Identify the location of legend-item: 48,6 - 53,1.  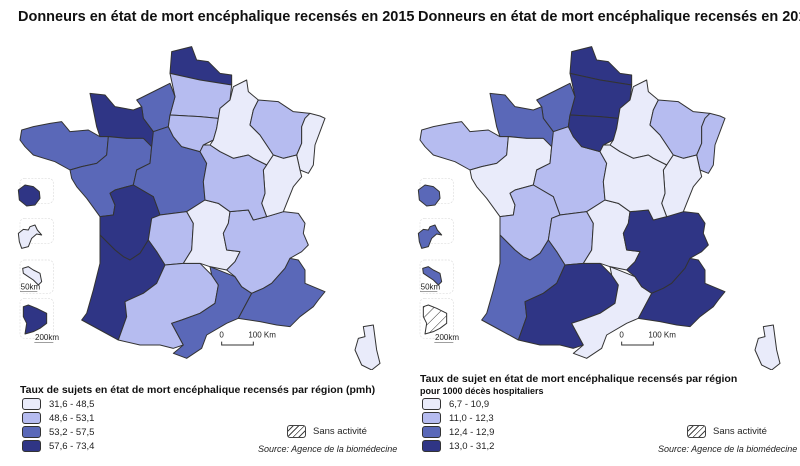
(58, 418).